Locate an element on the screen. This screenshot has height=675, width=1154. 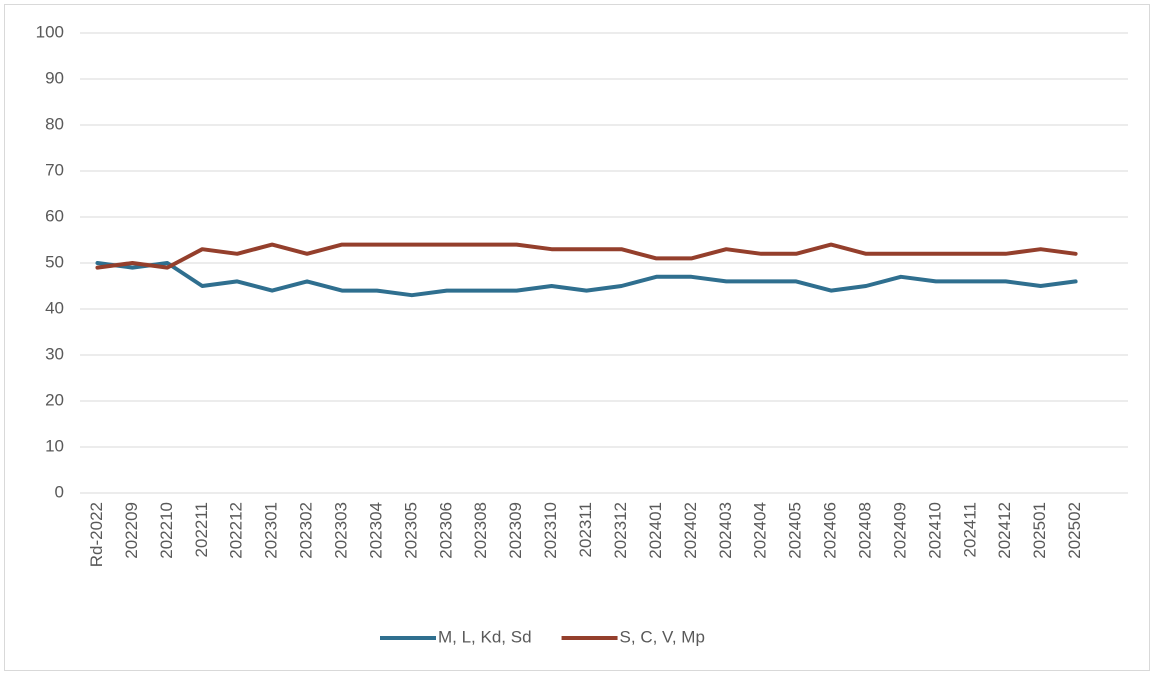
y-tick-label: 70 is located at coordinates (54, 169).